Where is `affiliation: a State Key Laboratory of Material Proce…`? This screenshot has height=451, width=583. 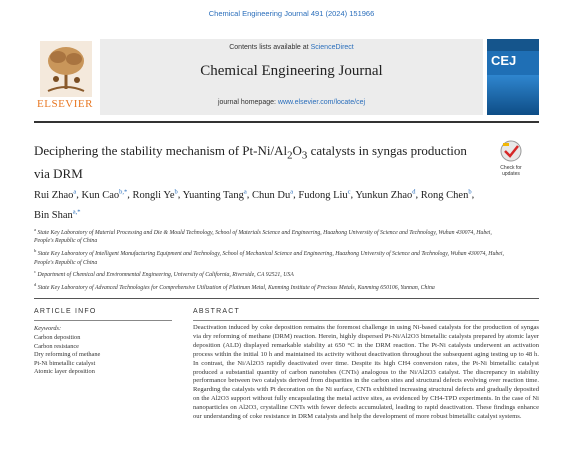 affiliation: a State Key Laboratory of Material Proce… is located at coordinates (263, 236).